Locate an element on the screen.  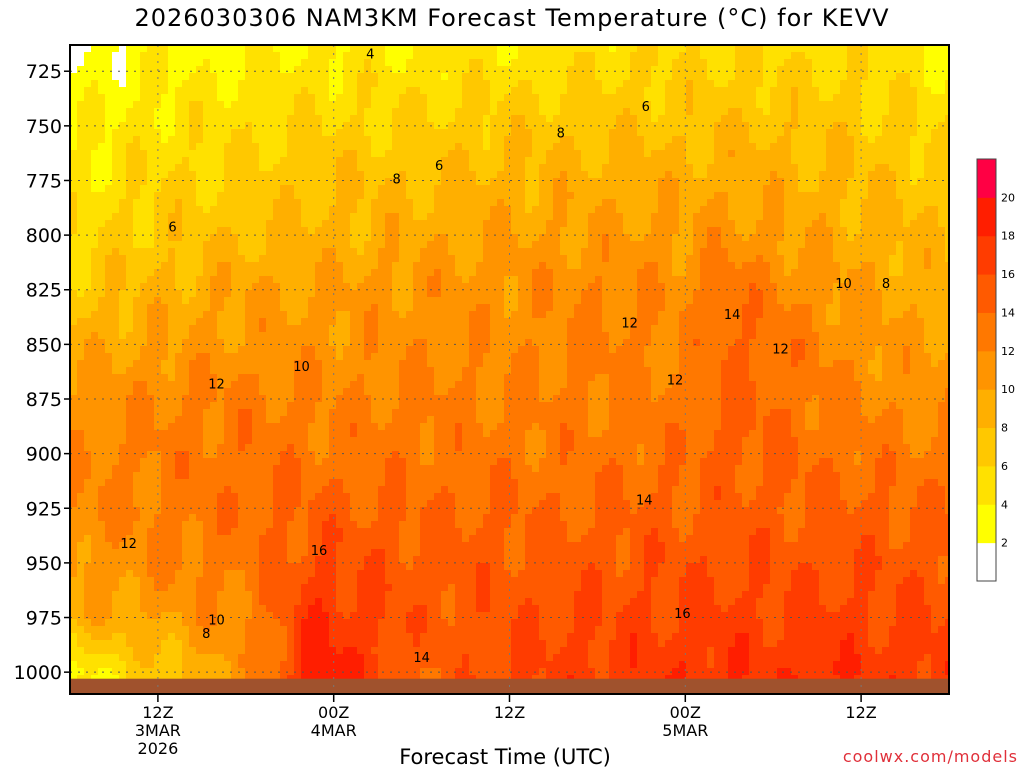
y-tick-label: 900 is located at coordinates (44, 455).